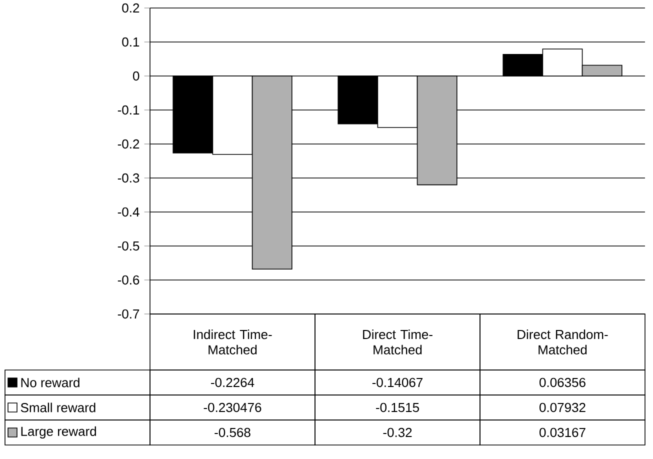  Describe the element at coordinates (131, 8) in the screenshot. I see `y-tick-label: 0.2` at that location.